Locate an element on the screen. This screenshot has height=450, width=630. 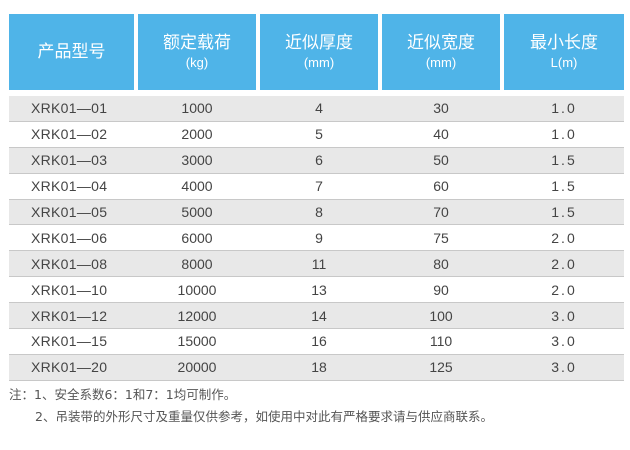
table-row: XRK01—01 1000 4 30 1.0 is located at coordinates (316, 109).